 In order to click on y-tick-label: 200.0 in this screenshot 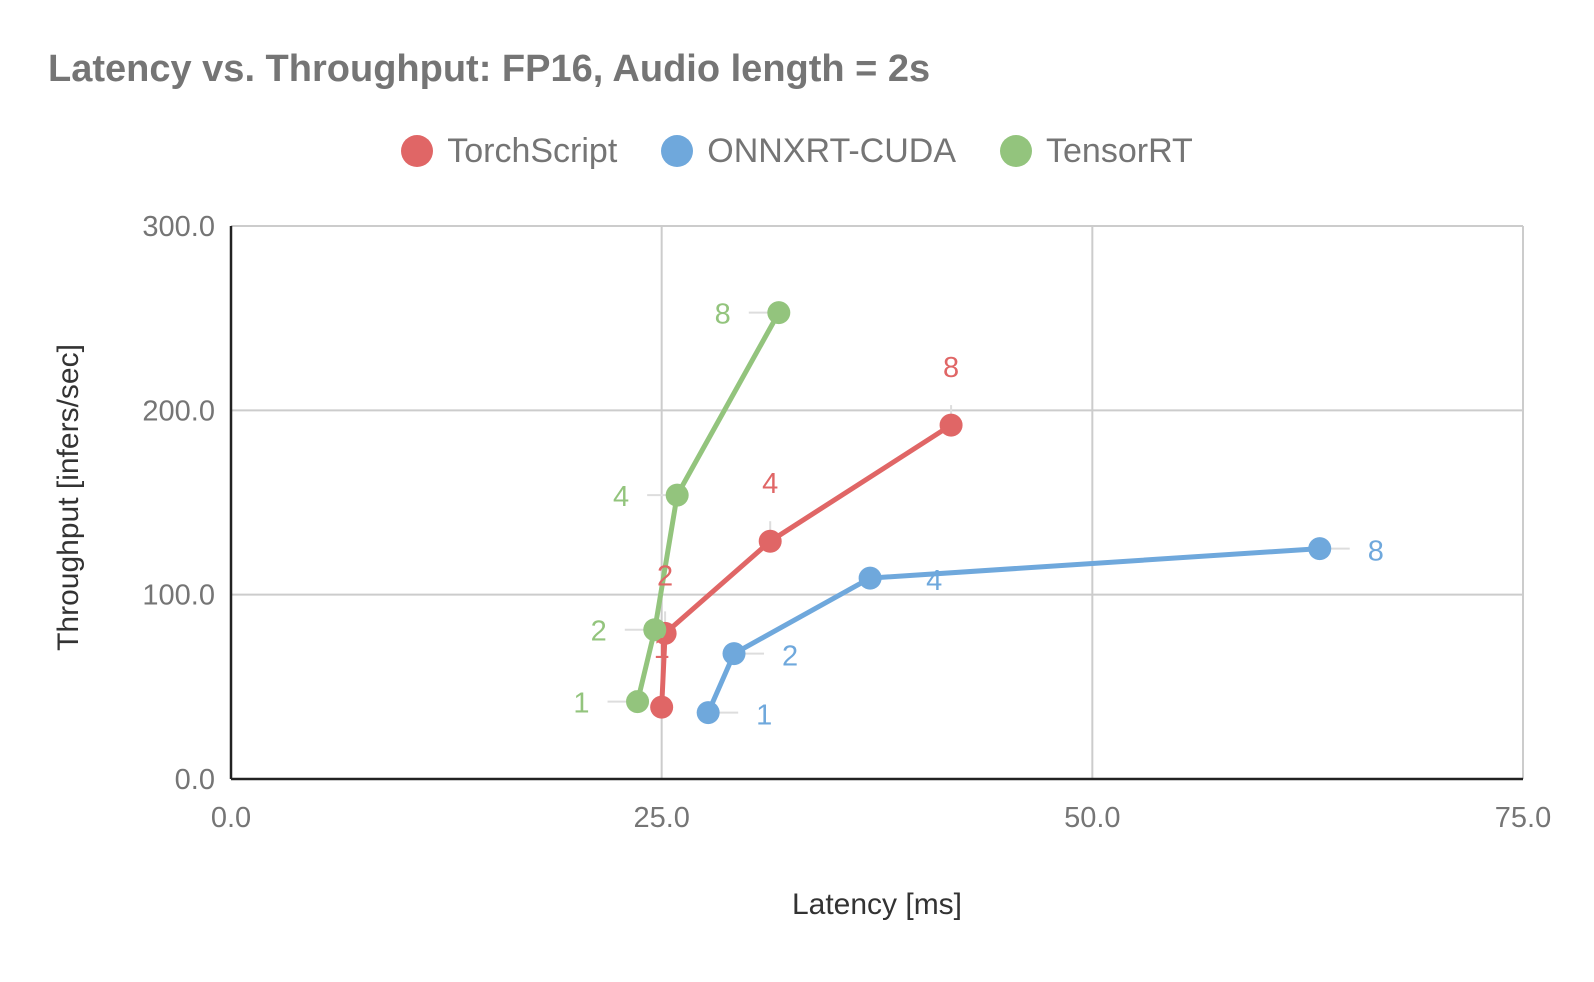, I will do `click(178, 411)`.